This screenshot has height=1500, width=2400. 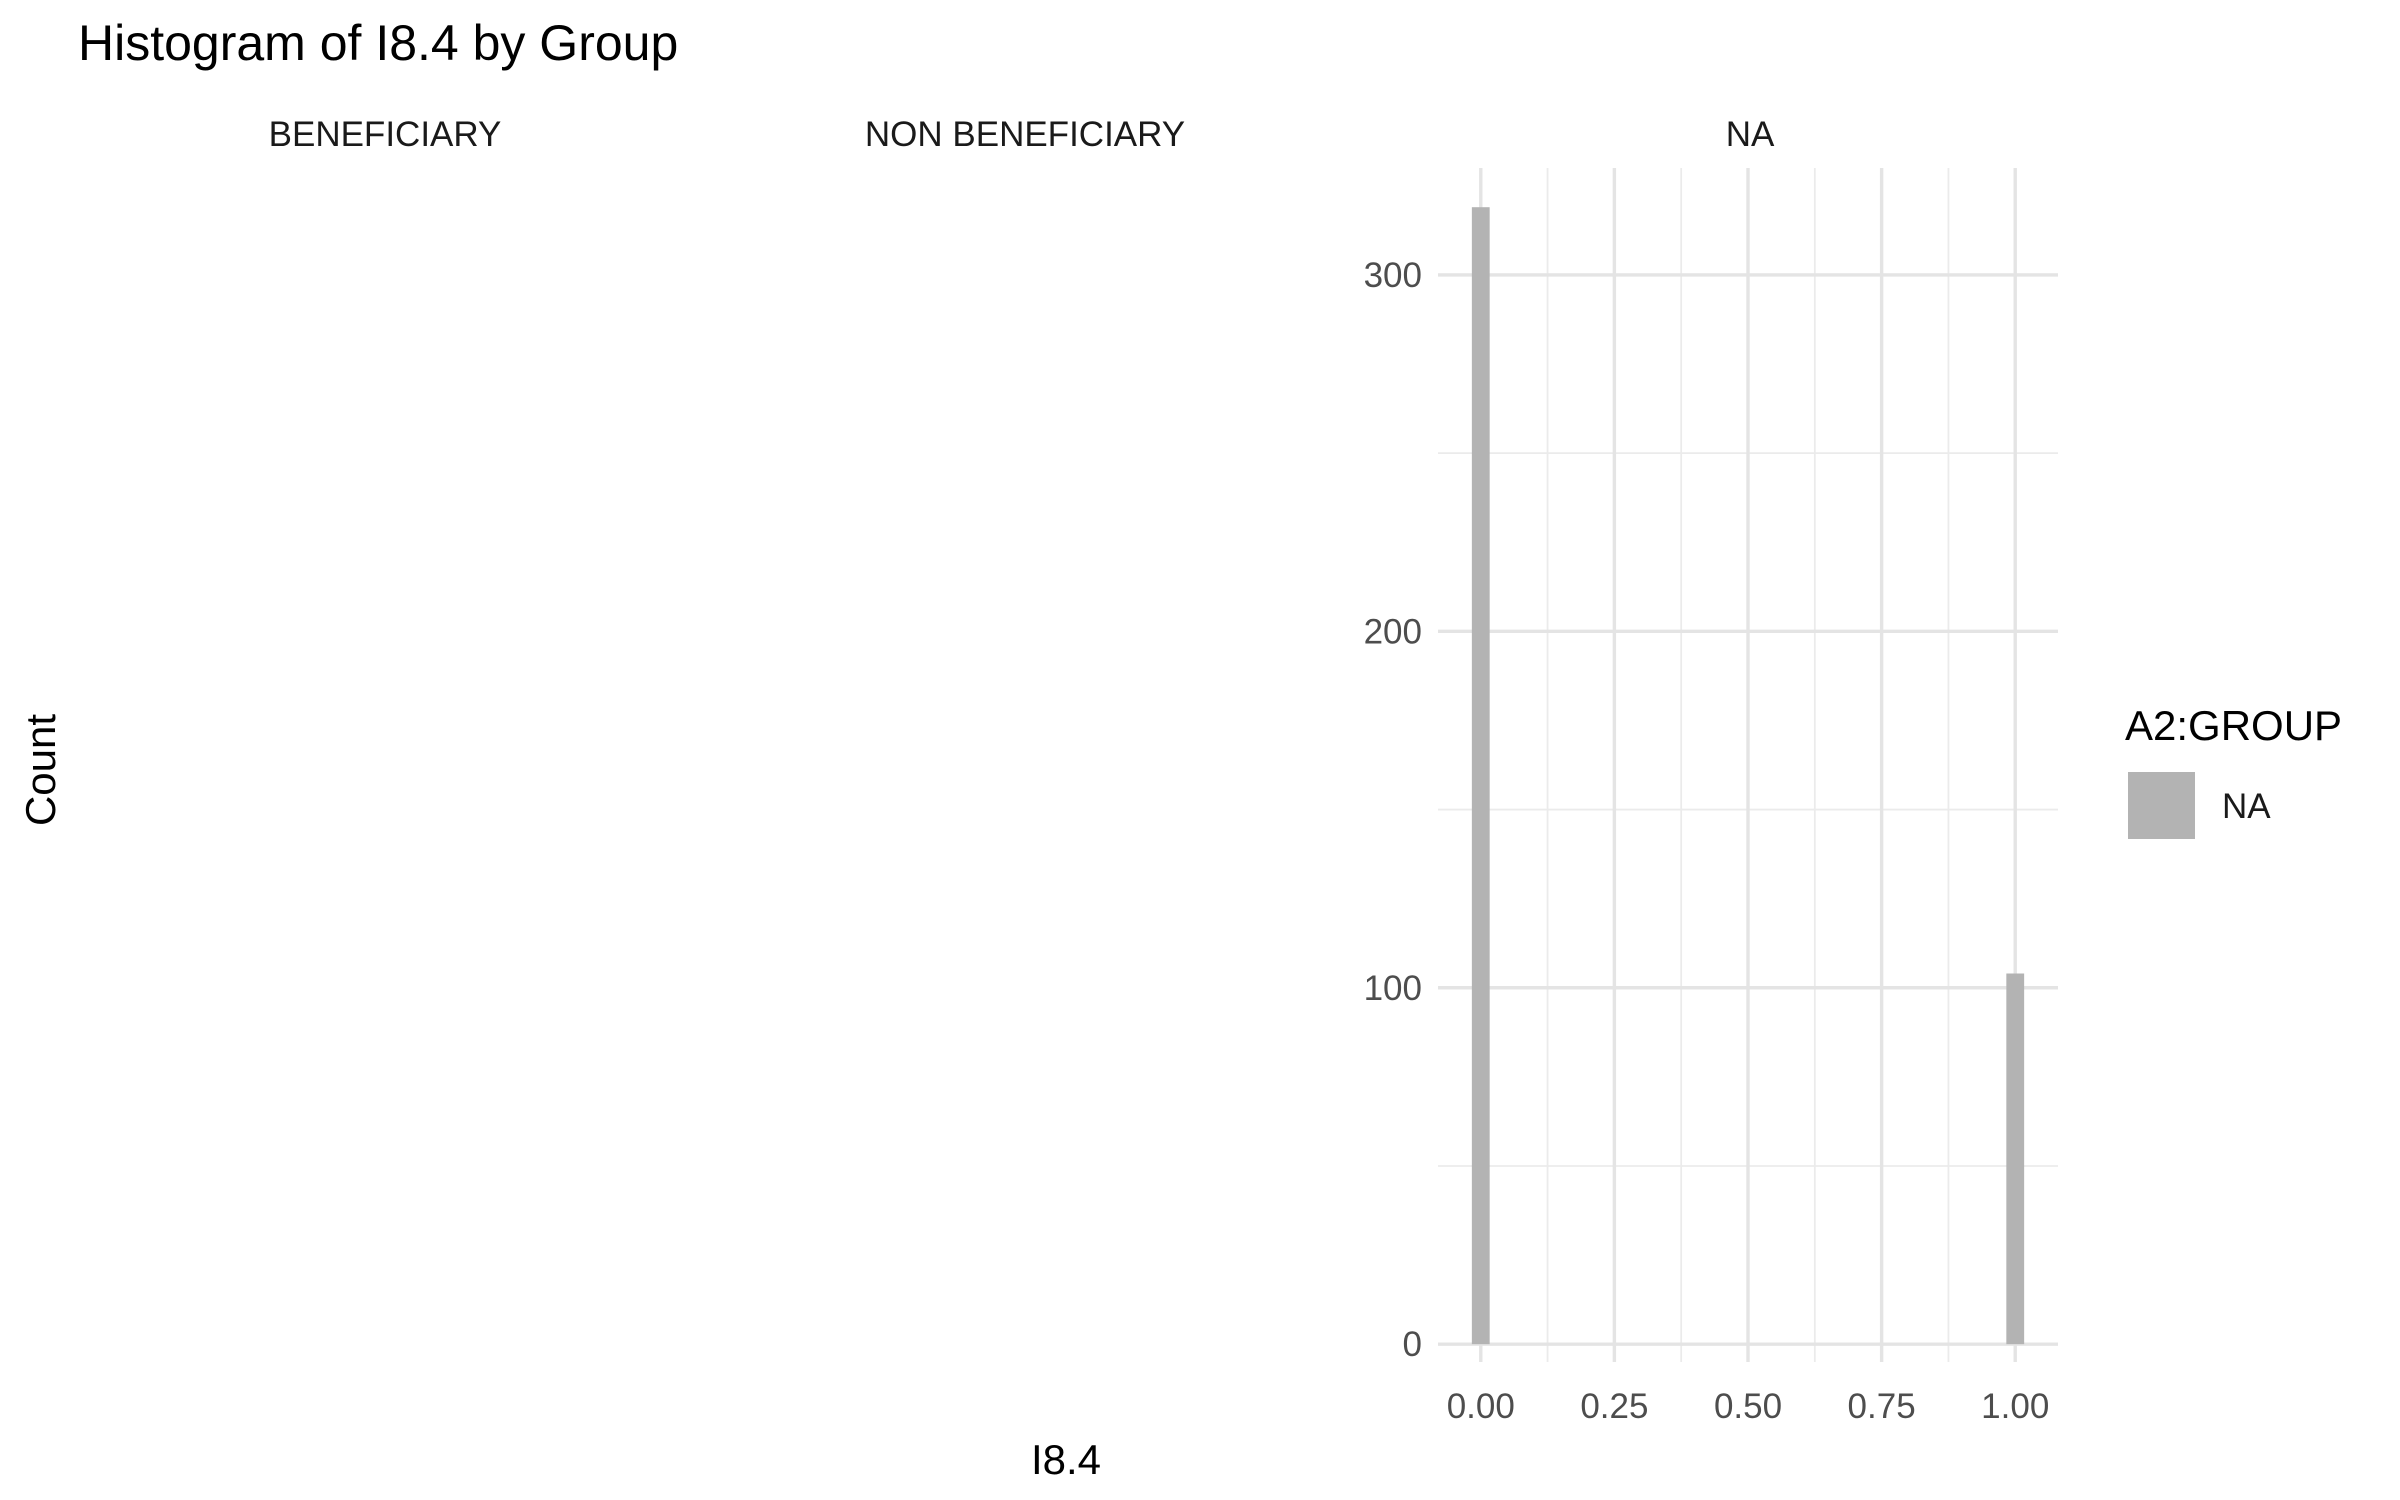 What do you see at coordinates (1614, 1406) in the screenshot?
I see `x-tick-label: 0.25` at bounding box center [1614, 1406].